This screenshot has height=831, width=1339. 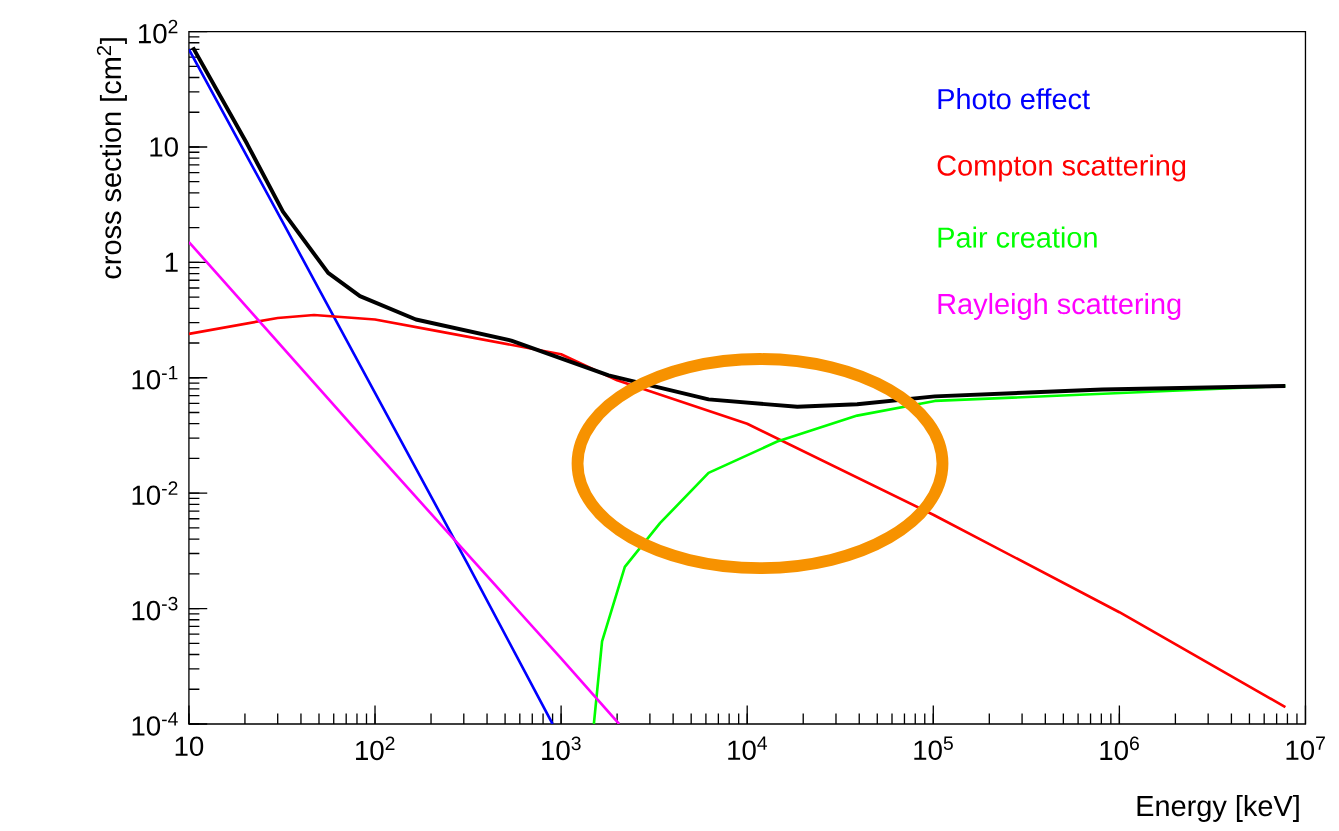 What do you see at coordinates (1014, 98) in the screenshot?
I see `text: Photo effect` at bounding box center [1014, 98].